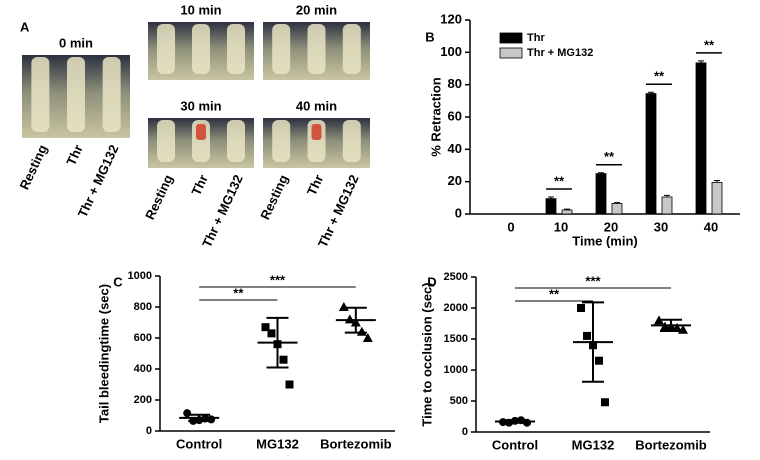 This screenshot has height=460, width=760. Describe the element at coordinates (200, 9) in the screenshot. I see `photo-caption: 10 min` at that location.